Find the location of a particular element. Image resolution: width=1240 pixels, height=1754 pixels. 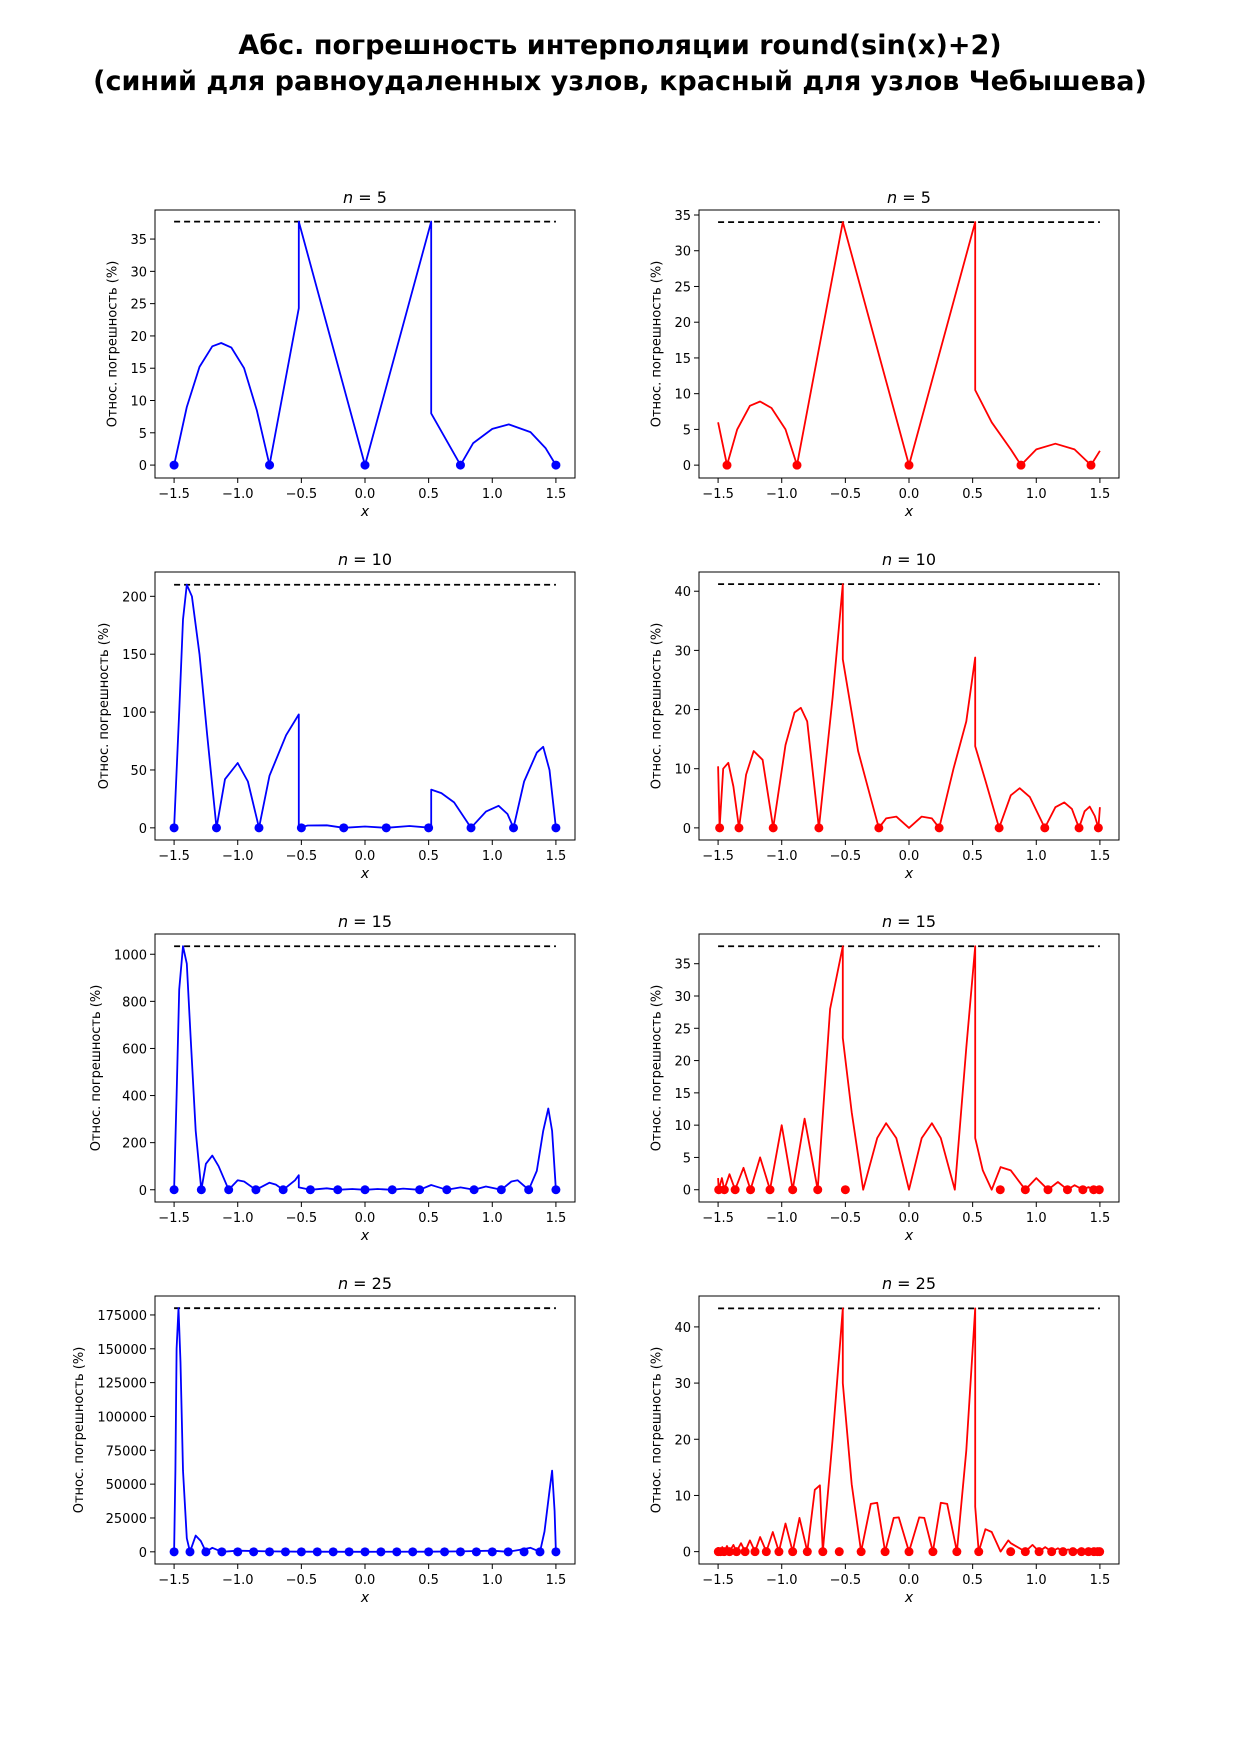

y-tick-label: 15 is located at coordinates (138, 369).